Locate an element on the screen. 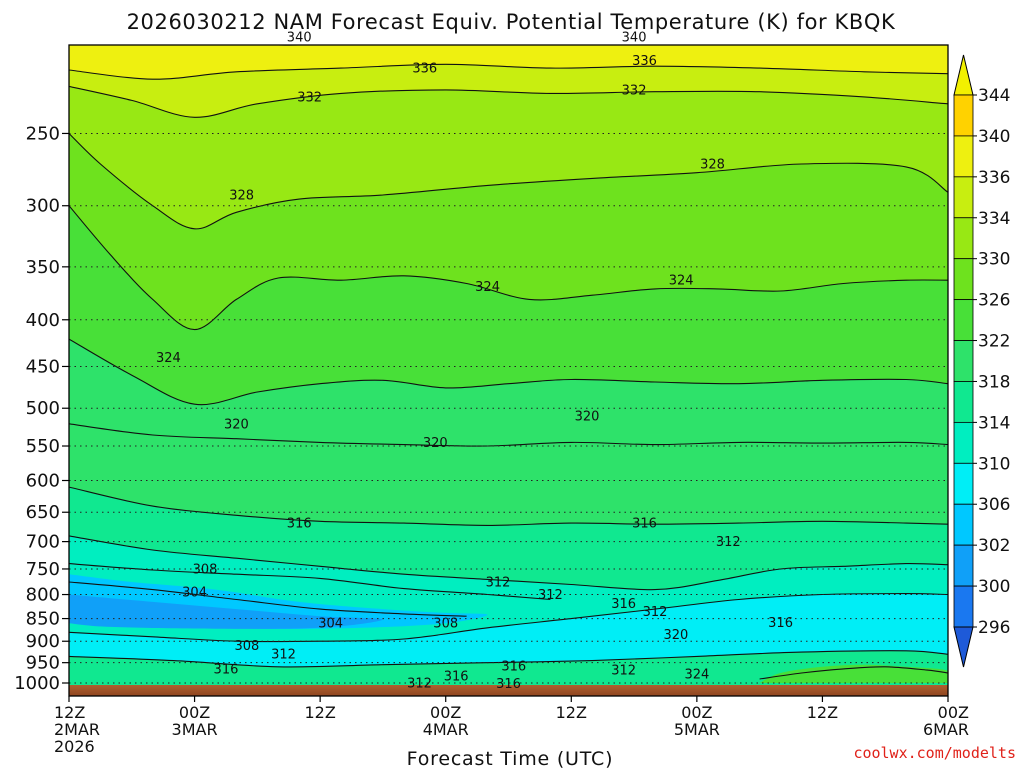 The image size is (1024, 768). colorbar-label: 300 is located at coordinates (994, 587).